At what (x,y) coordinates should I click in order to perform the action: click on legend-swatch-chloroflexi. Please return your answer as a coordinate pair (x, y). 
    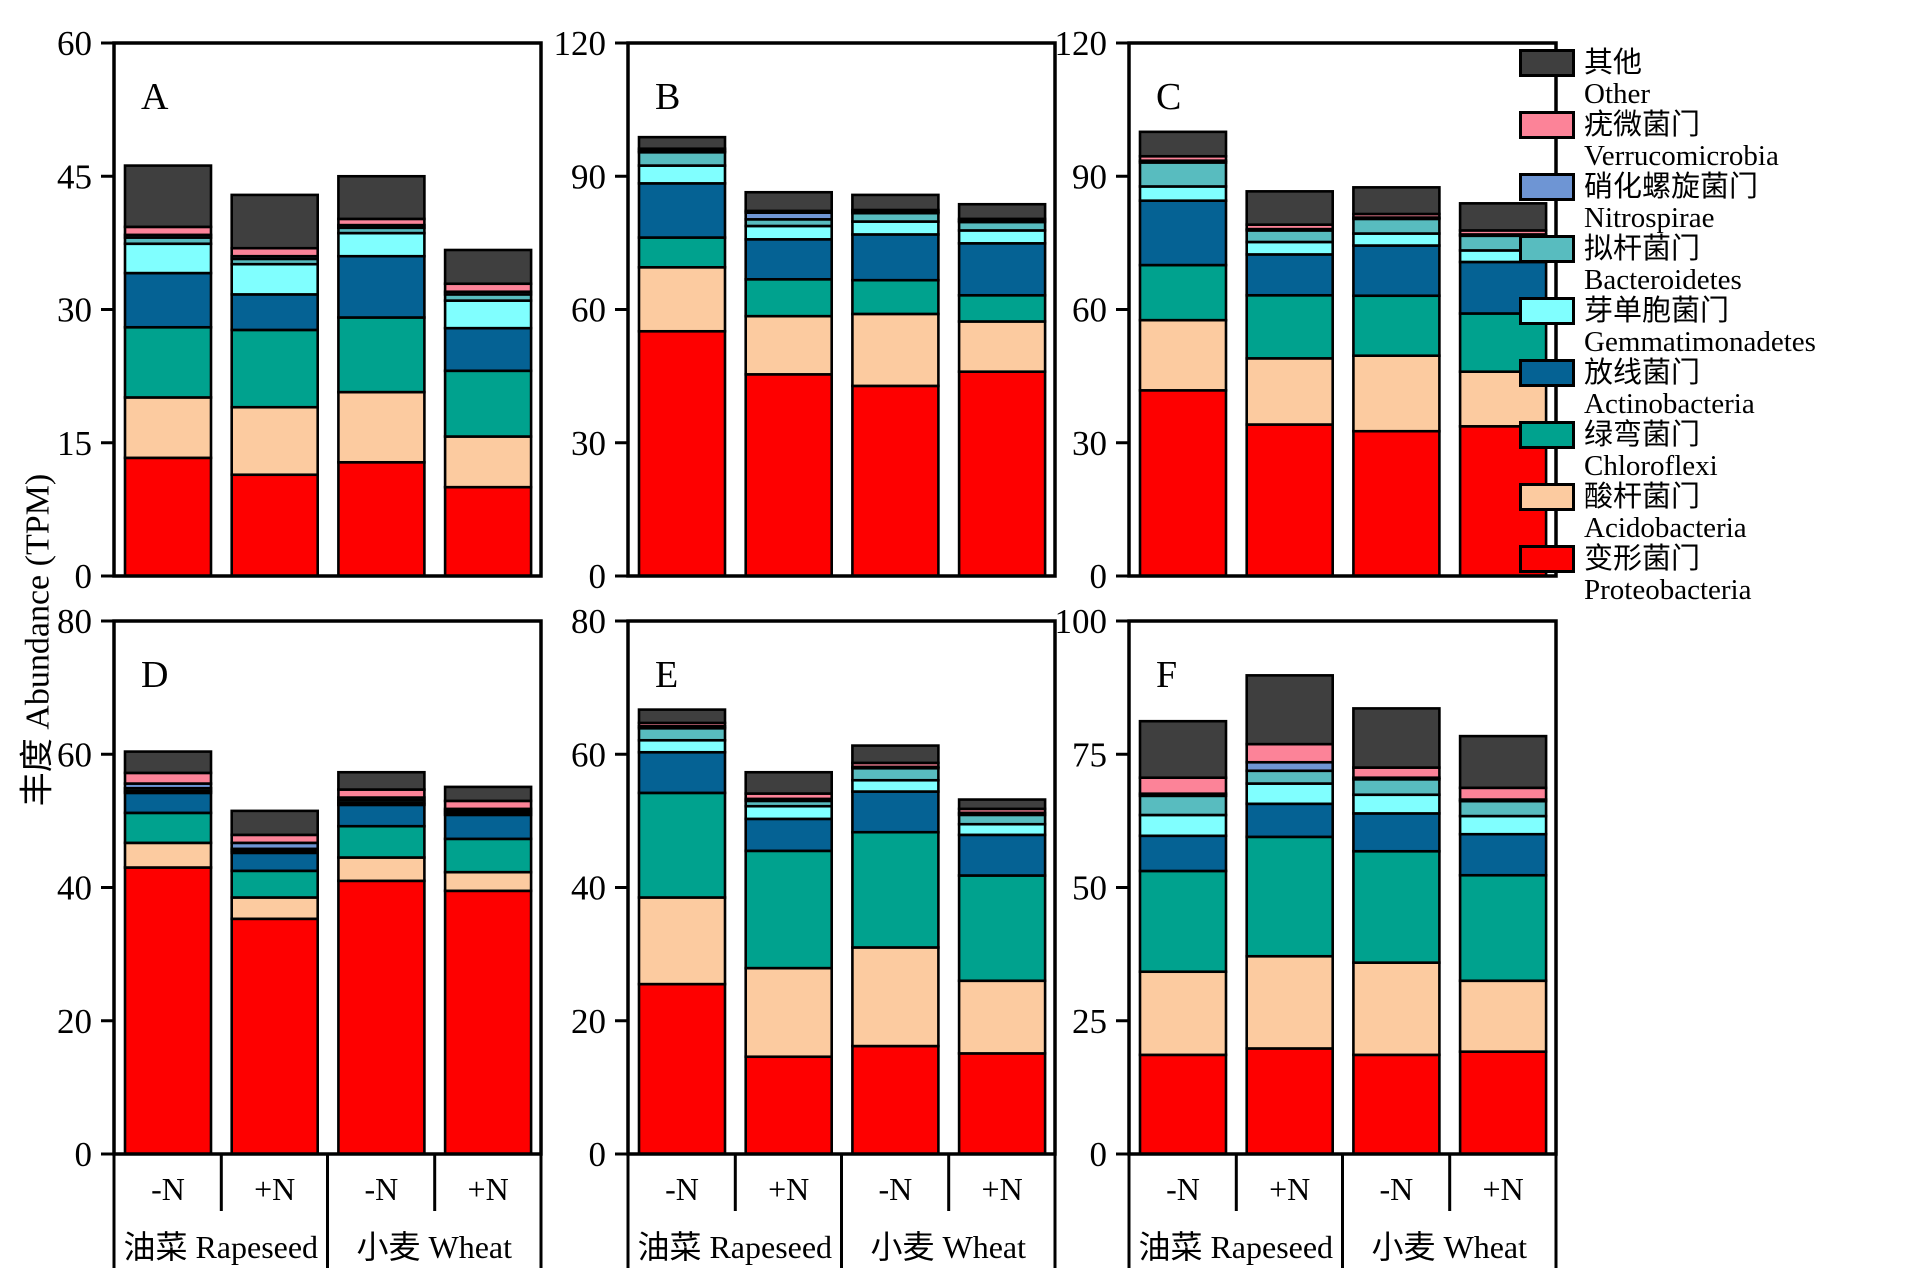
    Looking at the image, I should click on (1547, 435).